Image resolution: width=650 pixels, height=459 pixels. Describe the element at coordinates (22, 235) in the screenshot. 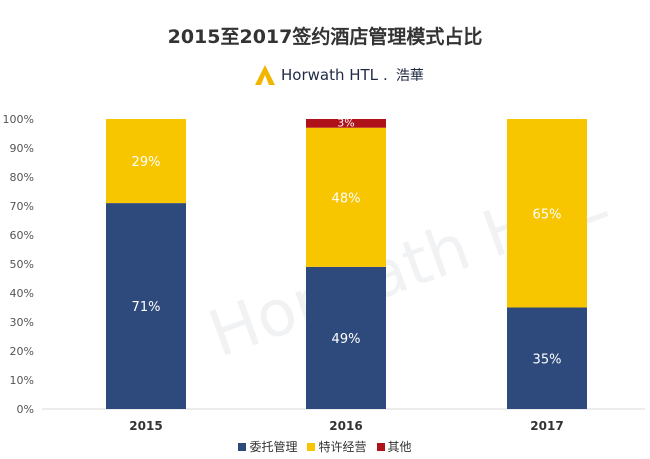

I see `y-tick-label: 60%` at that location.